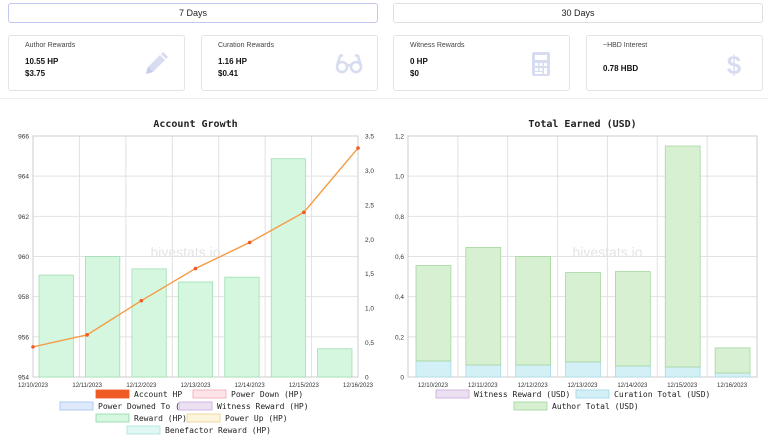  Describe the element at coordinates (399, 177) in the screenshot. I see `y-tick-label: 1,0` at that location.